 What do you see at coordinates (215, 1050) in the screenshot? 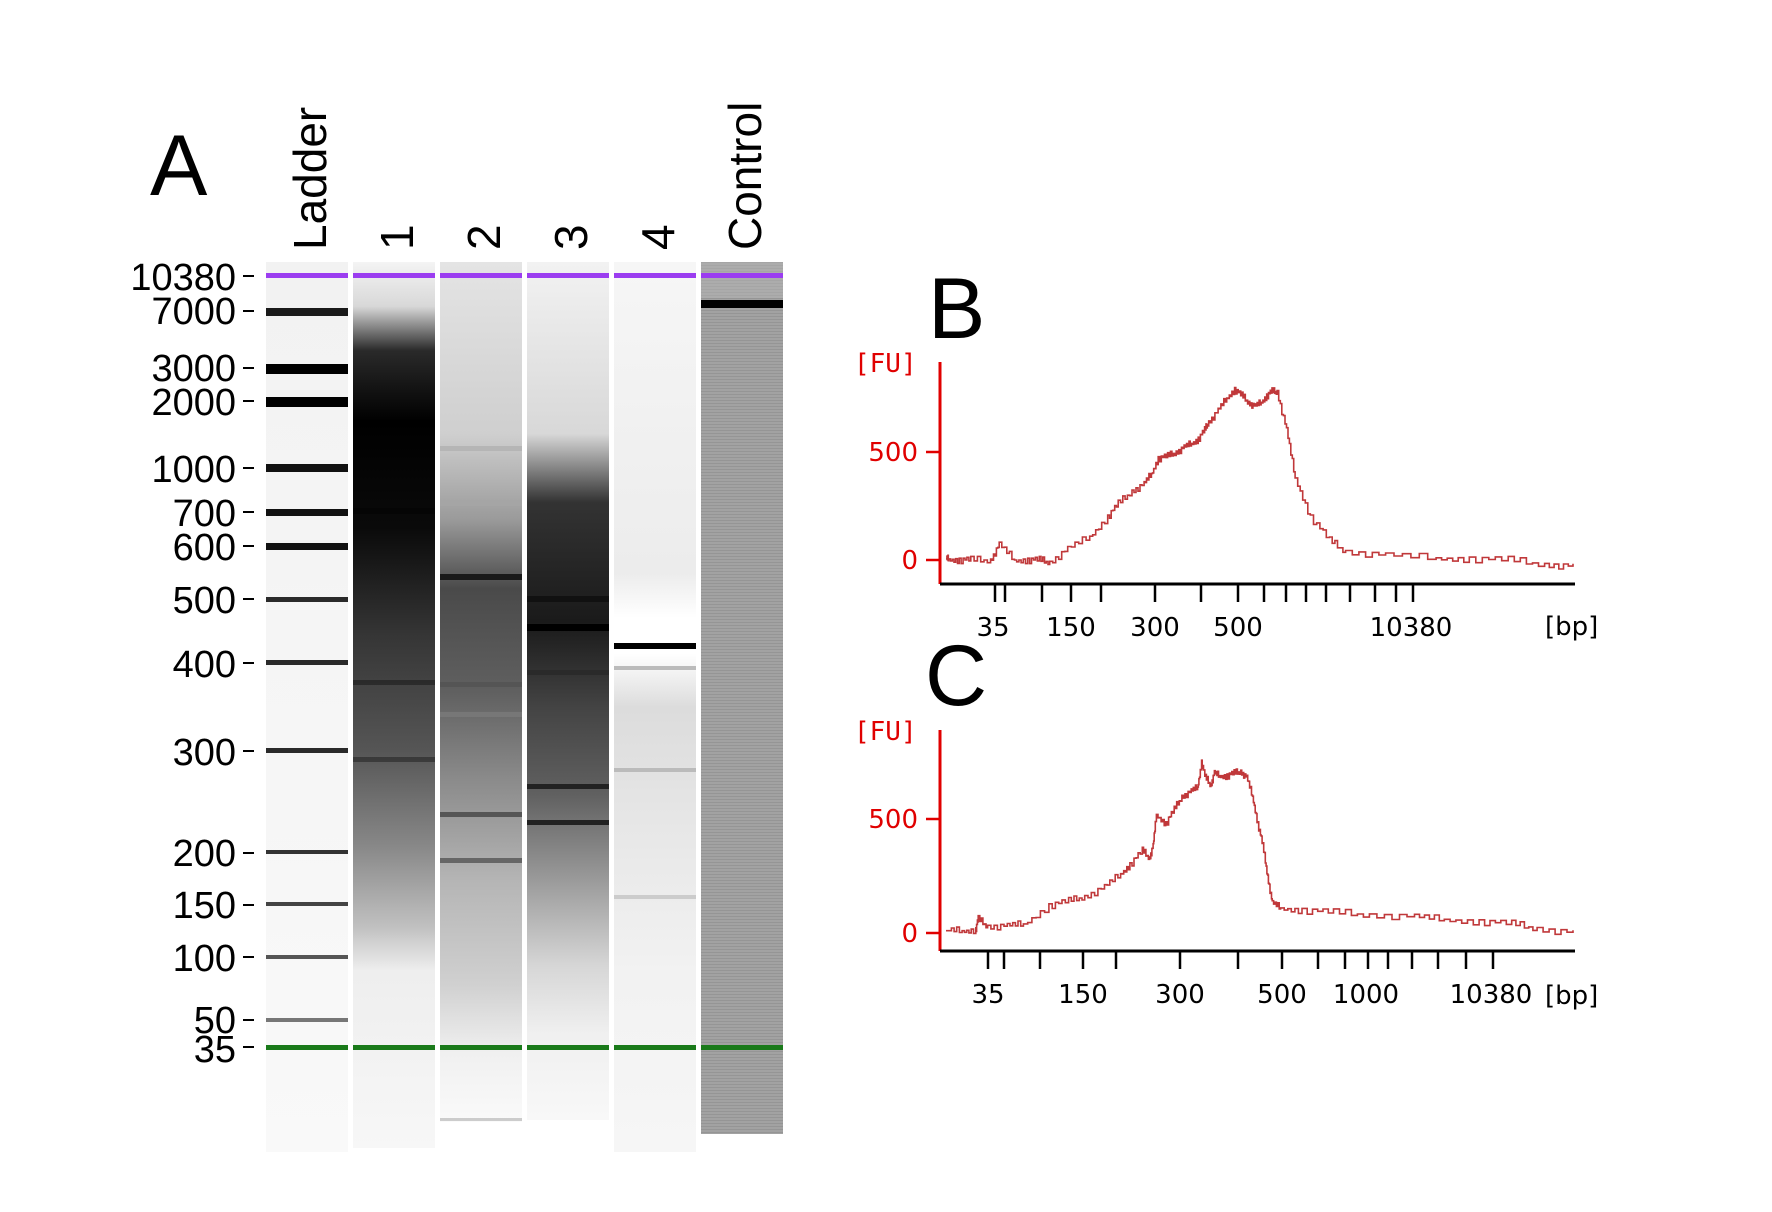
I see `size-label-35: 35` at bounding box center [215, 1050].